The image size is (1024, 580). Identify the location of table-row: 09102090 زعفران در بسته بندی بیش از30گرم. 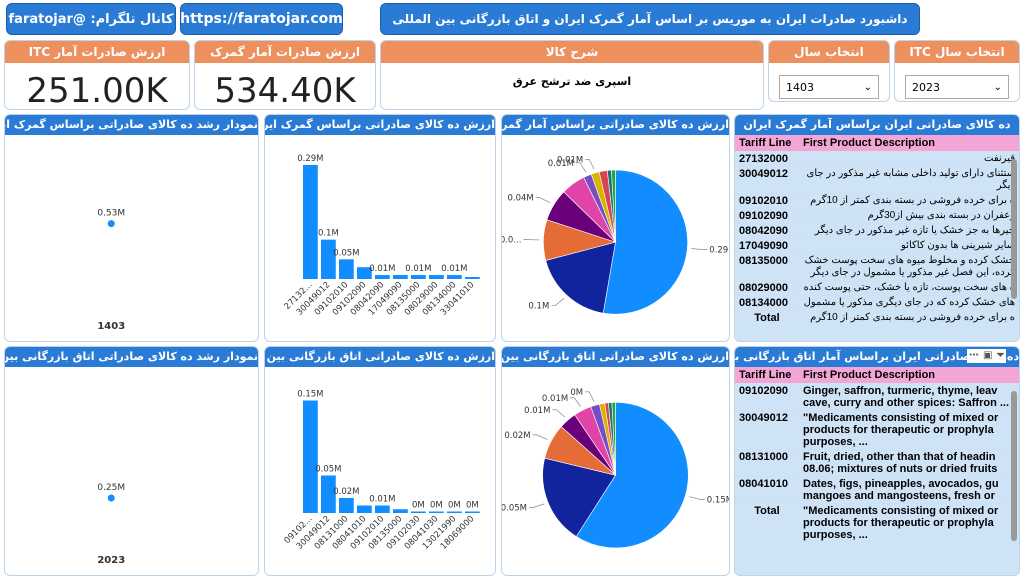
(877, 216).